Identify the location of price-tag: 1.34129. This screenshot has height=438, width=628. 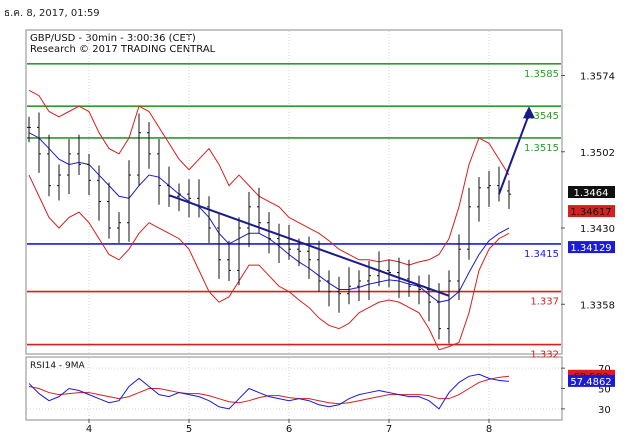
(591, 247).